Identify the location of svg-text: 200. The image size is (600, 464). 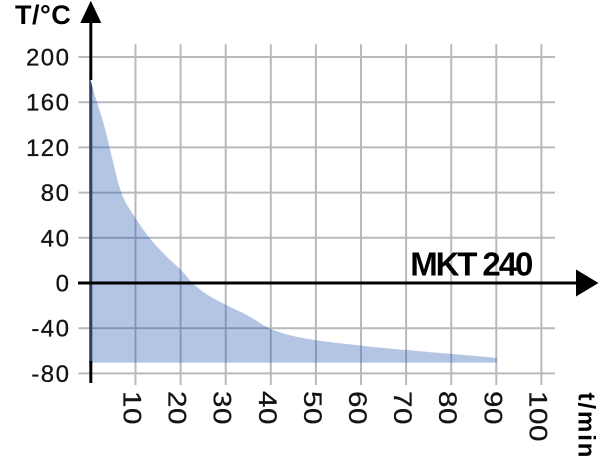
(48, 58).